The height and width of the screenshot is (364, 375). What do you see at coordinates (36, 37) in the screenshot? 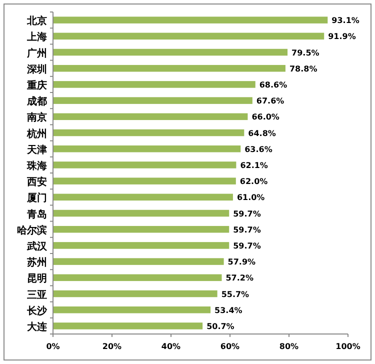
I see `y-tick-label: 上海` at bounding box center [36, 37].